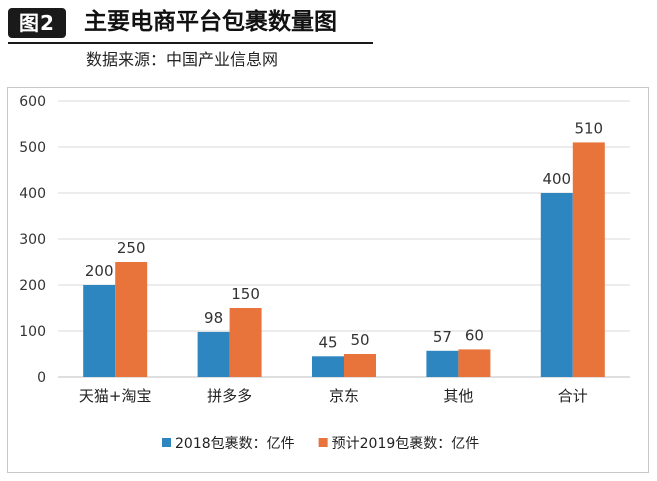 The width and height of the screenshot is (657, 481). I want to click on legend-label-2018: 2018包裹数：亿件, so click(235, 444).